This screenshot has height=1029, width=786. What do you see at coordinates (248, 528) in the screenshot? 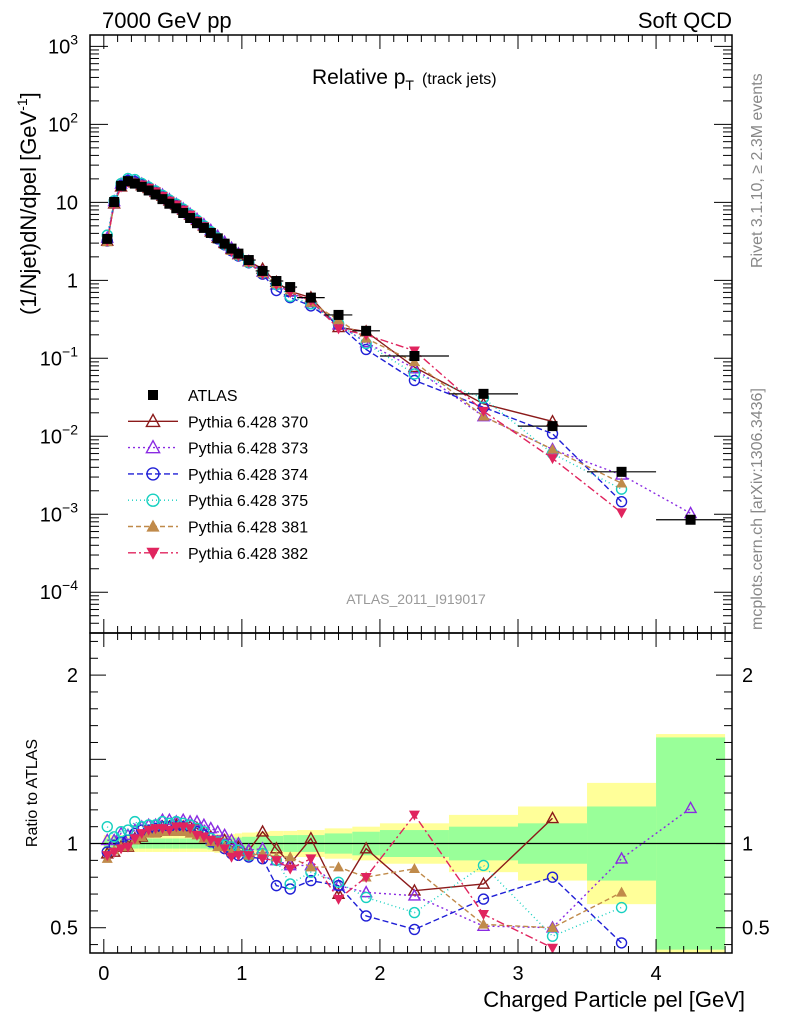
I see `legend-label: Pythia 6.428 381` at bounding box center [248, 528].